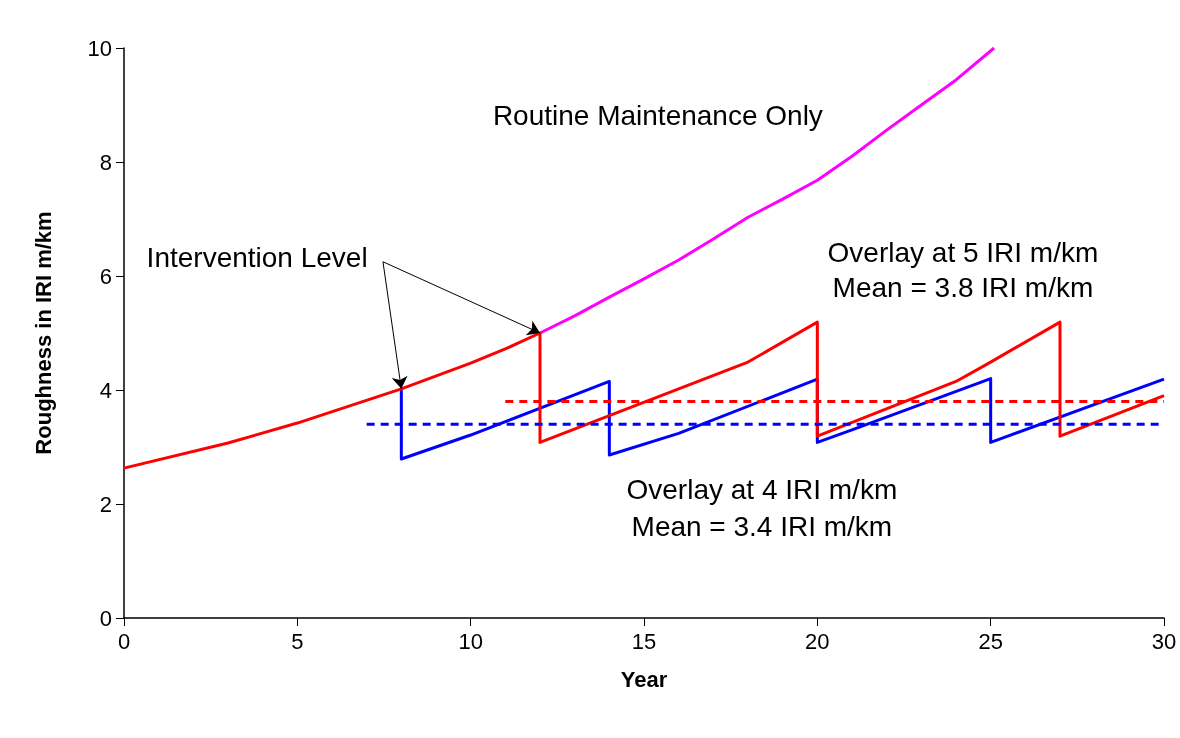  Describe the element at coordinates (657, 115) in the screenshot. I see `series-label: Routine Maintenance Only` at that location.